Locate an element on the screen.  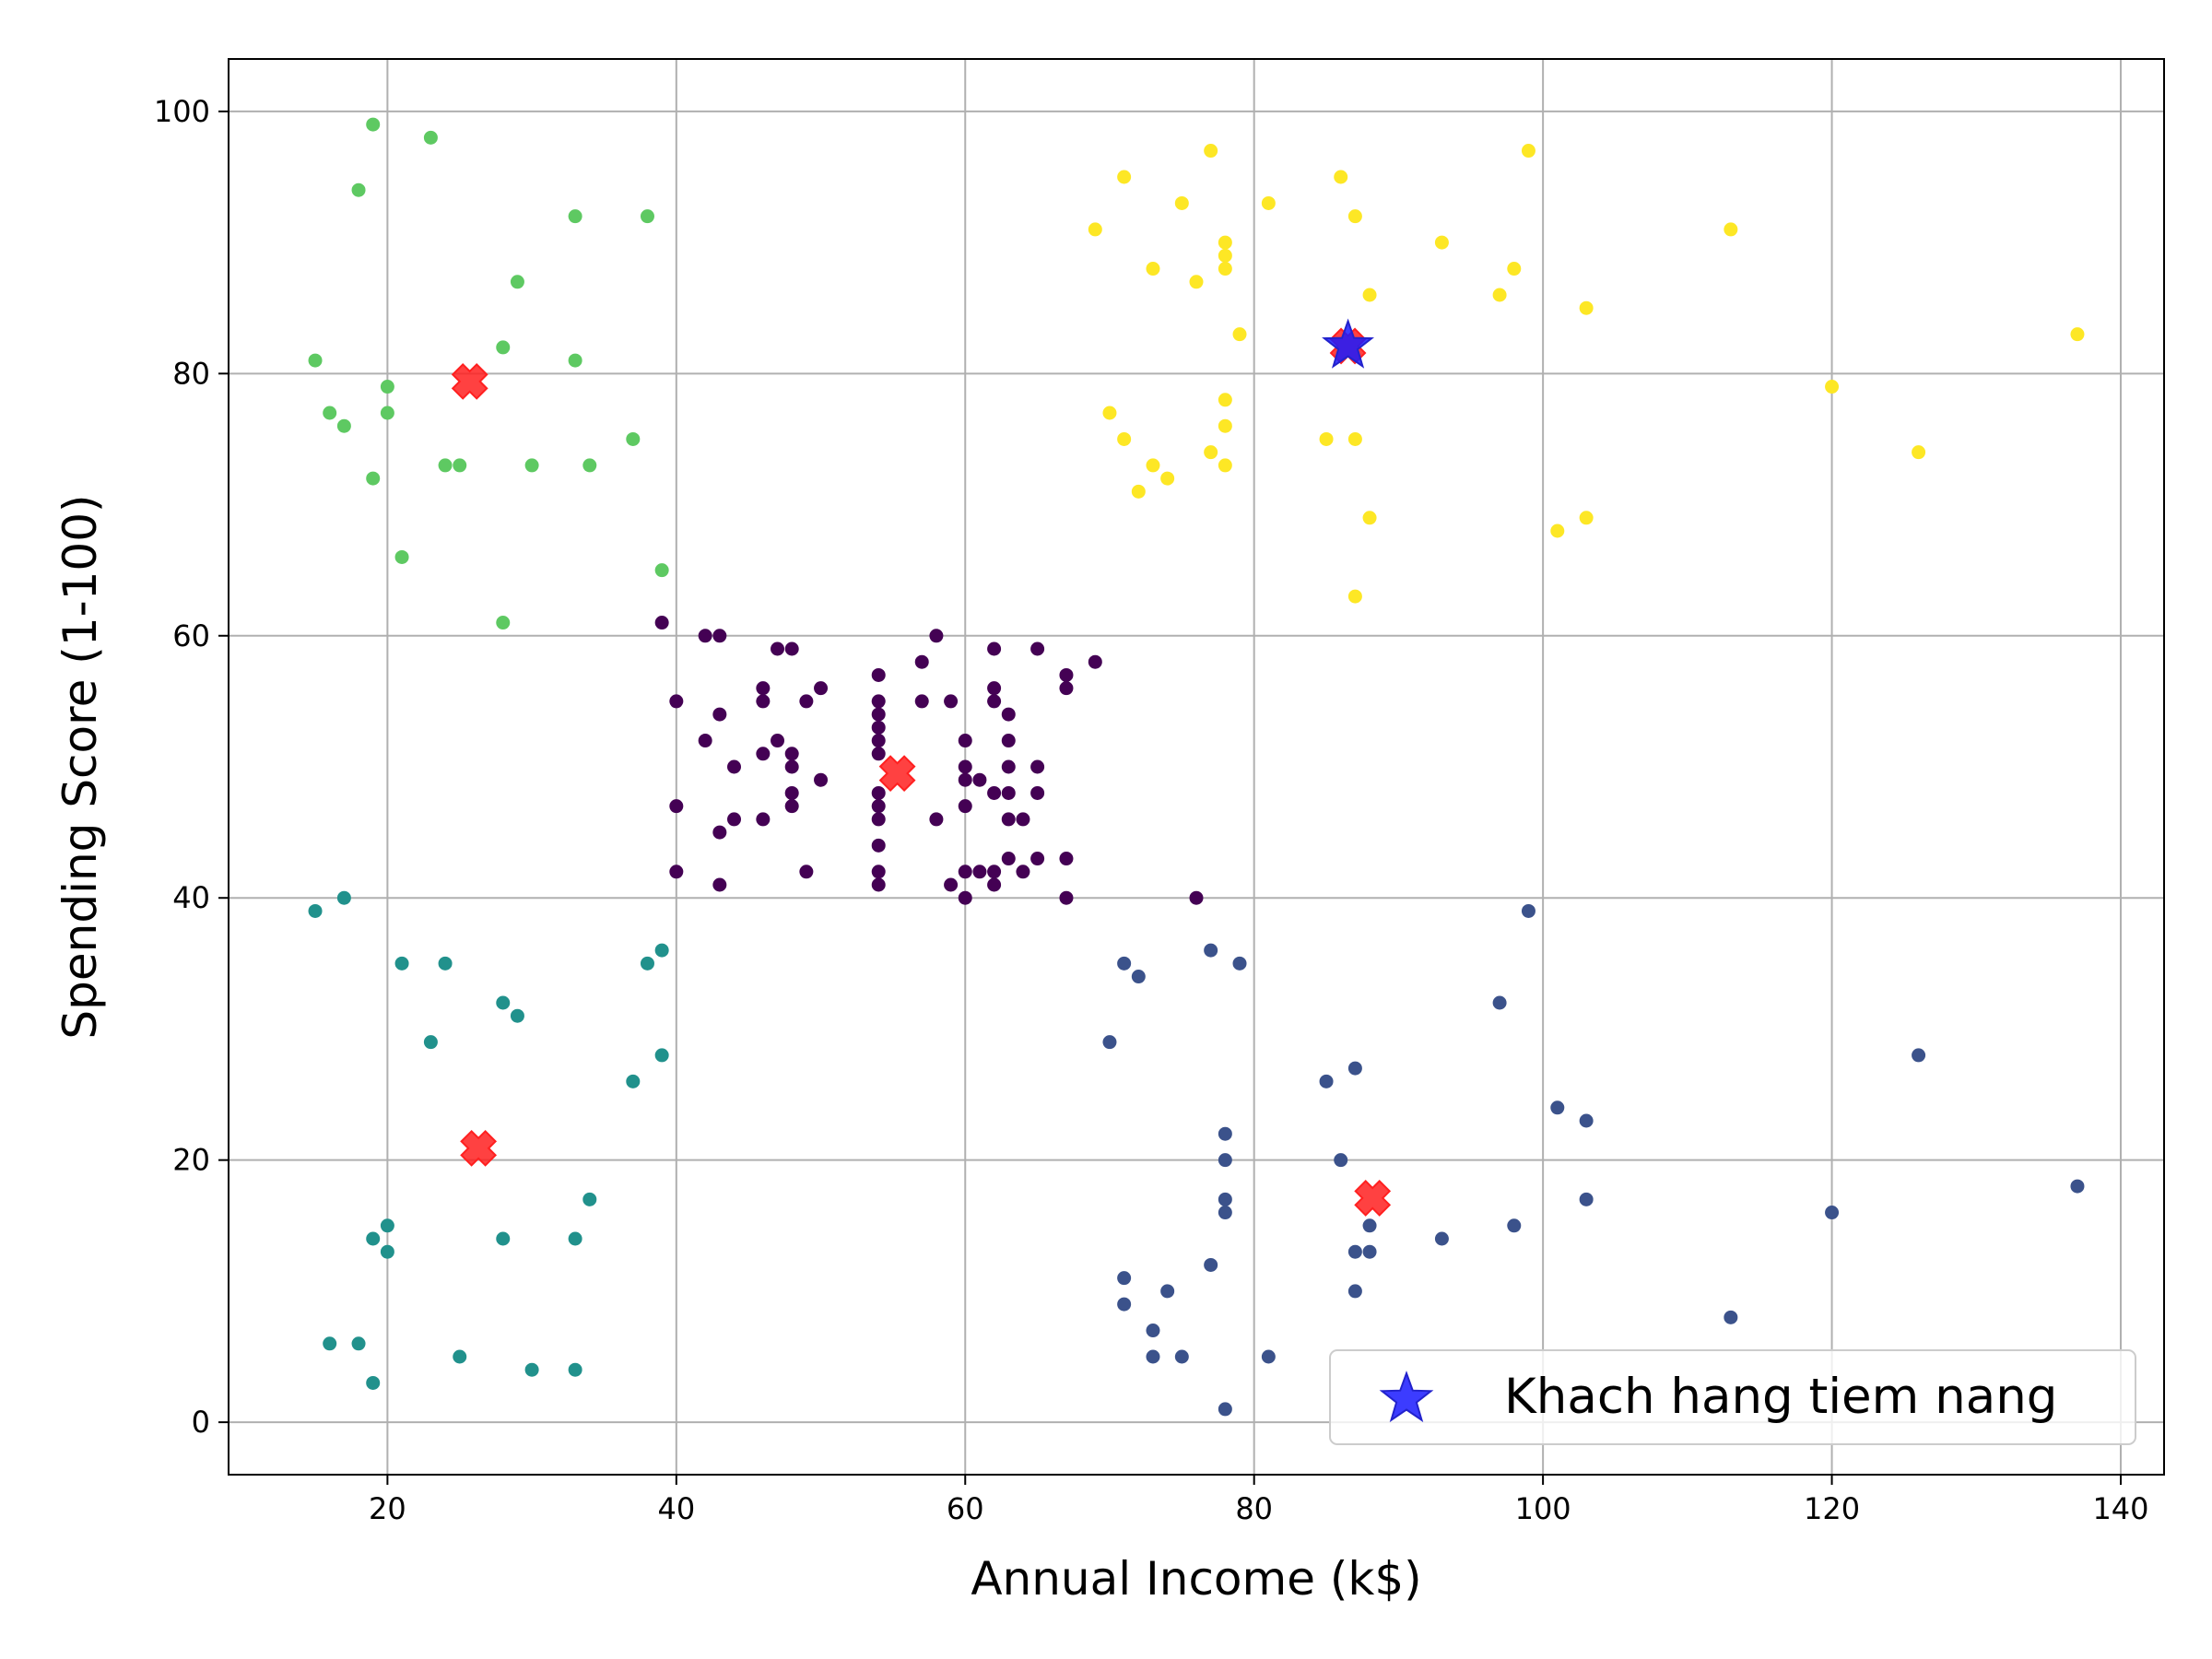
x-tick-label: 20 is located at coordinates (387, 1508).